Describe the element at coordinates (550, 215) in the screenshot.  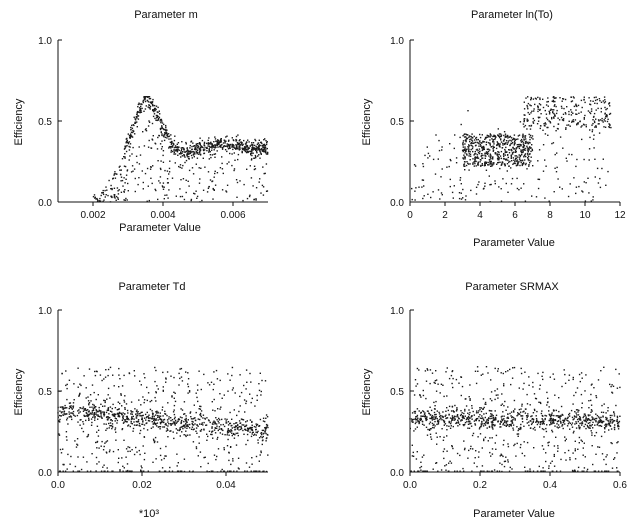
I see `x-tick-label: 8` at that location.